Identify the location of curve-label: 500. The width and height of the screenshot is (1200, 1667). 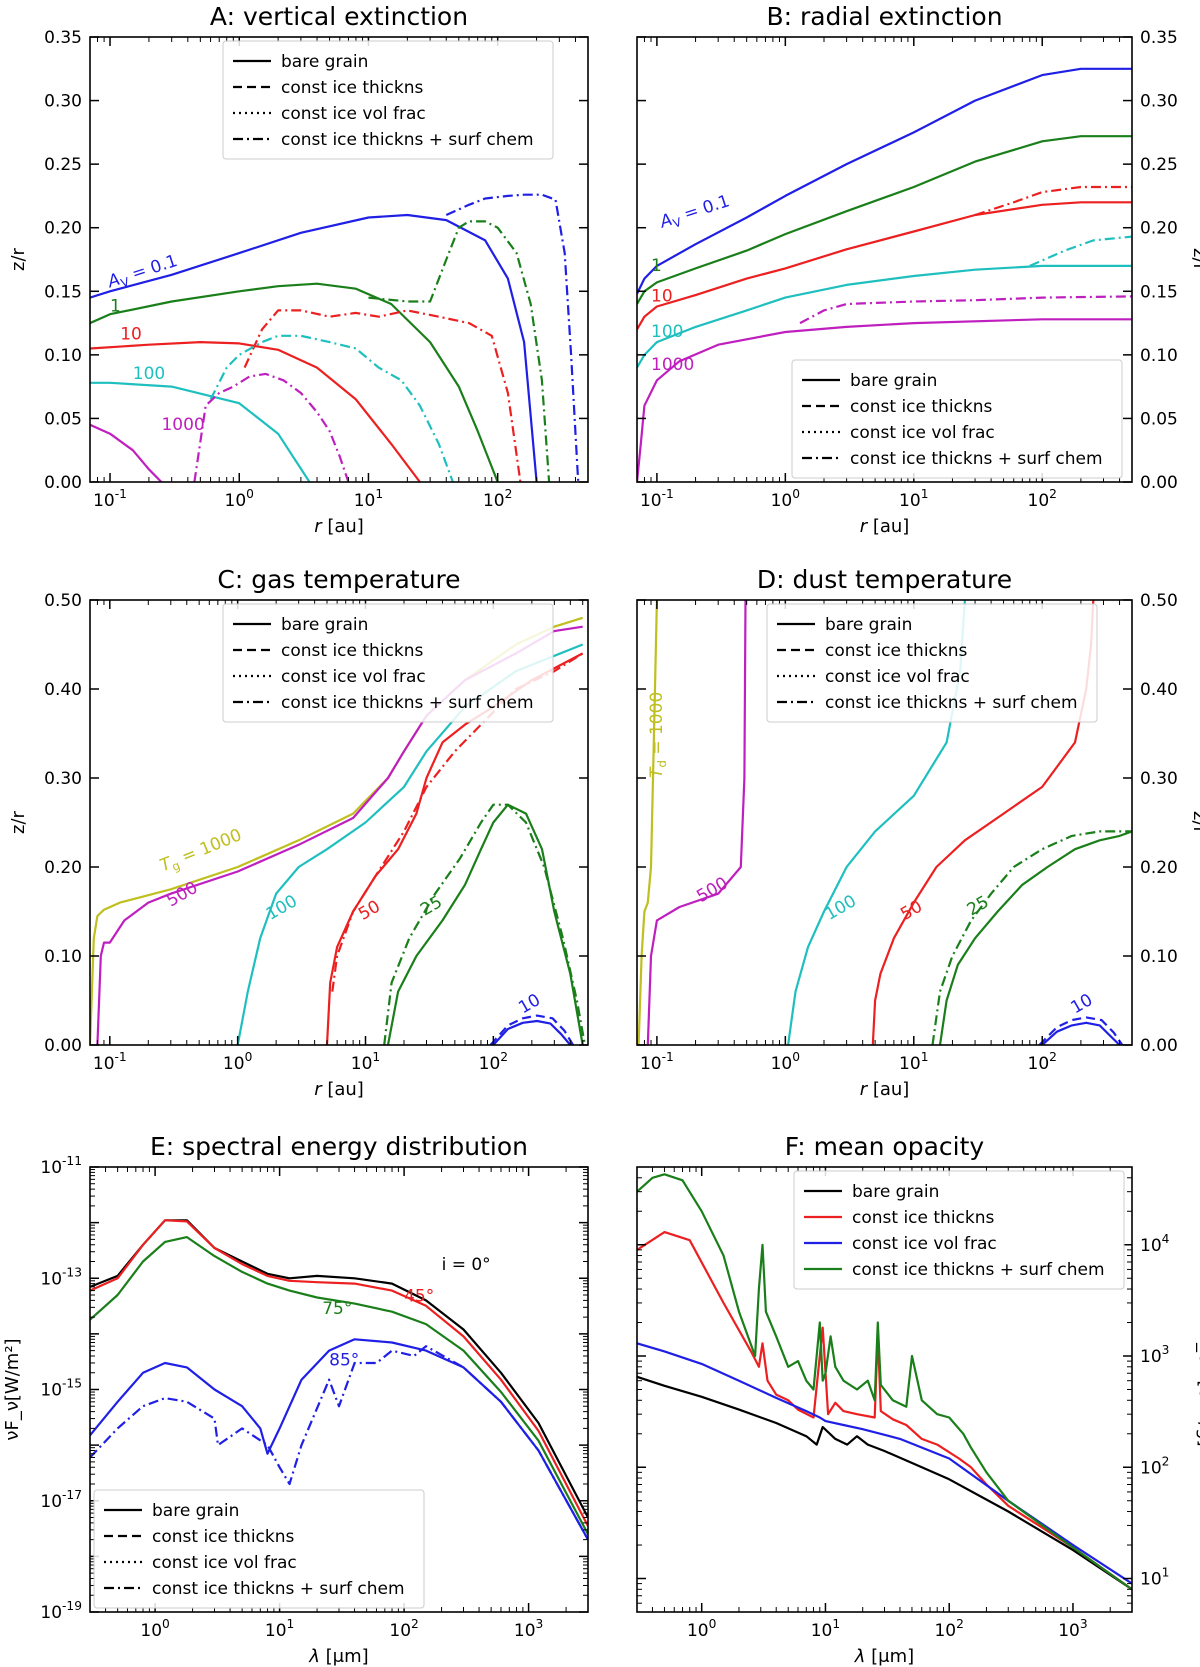
(182, 895).